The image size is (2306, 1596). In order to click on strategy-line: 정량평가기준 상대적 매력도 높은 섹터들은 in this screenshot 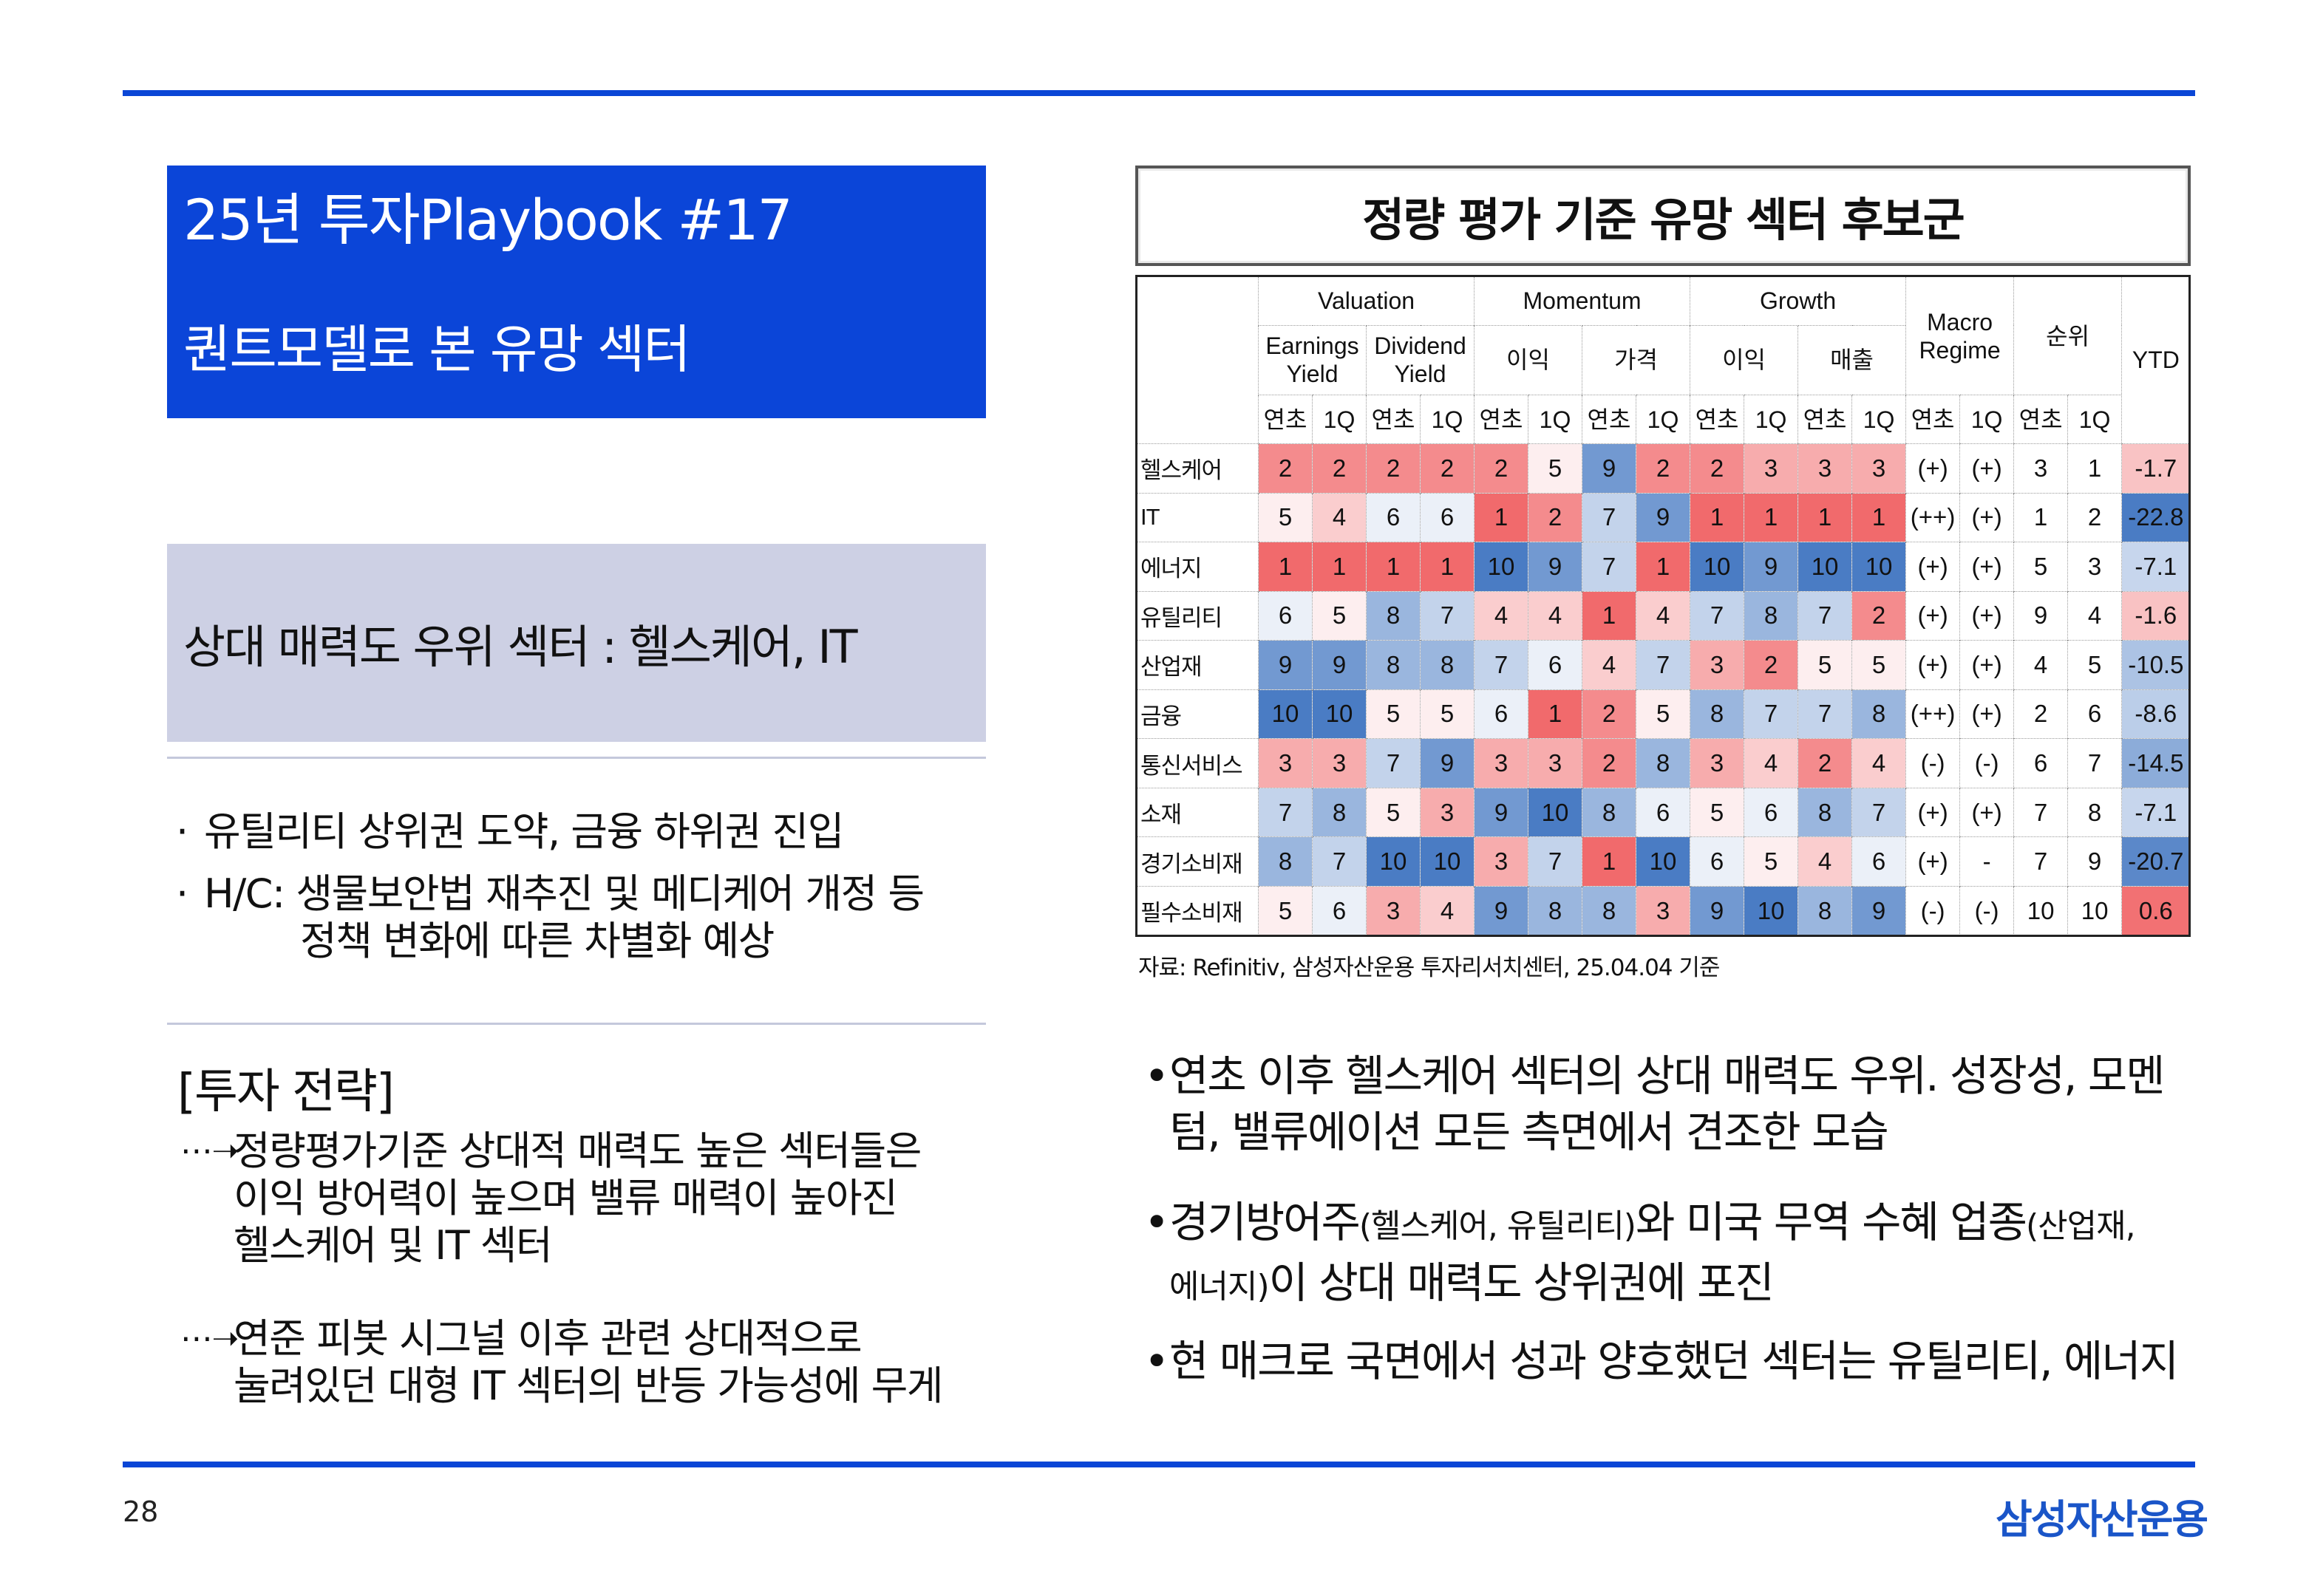, I will do `click(578, 1151)`.